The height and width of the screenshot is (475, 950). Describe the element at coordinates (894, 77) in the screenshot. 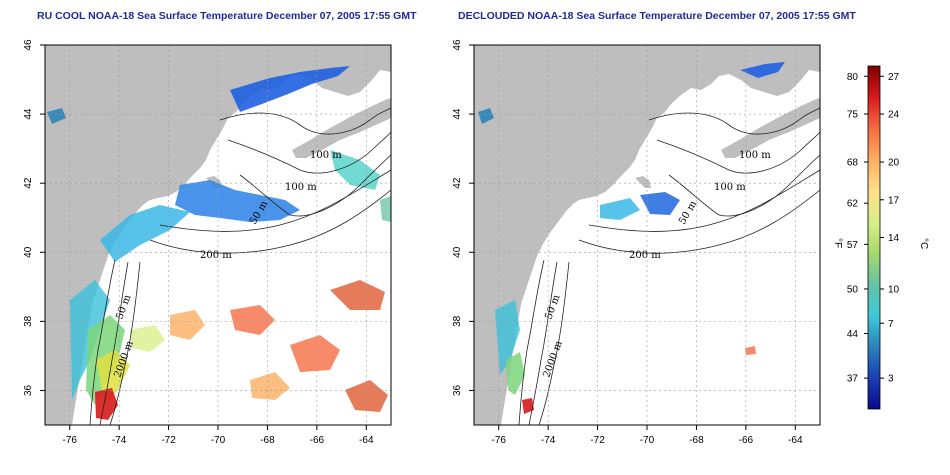

I see `celsius-tick-label: 27` at that location.